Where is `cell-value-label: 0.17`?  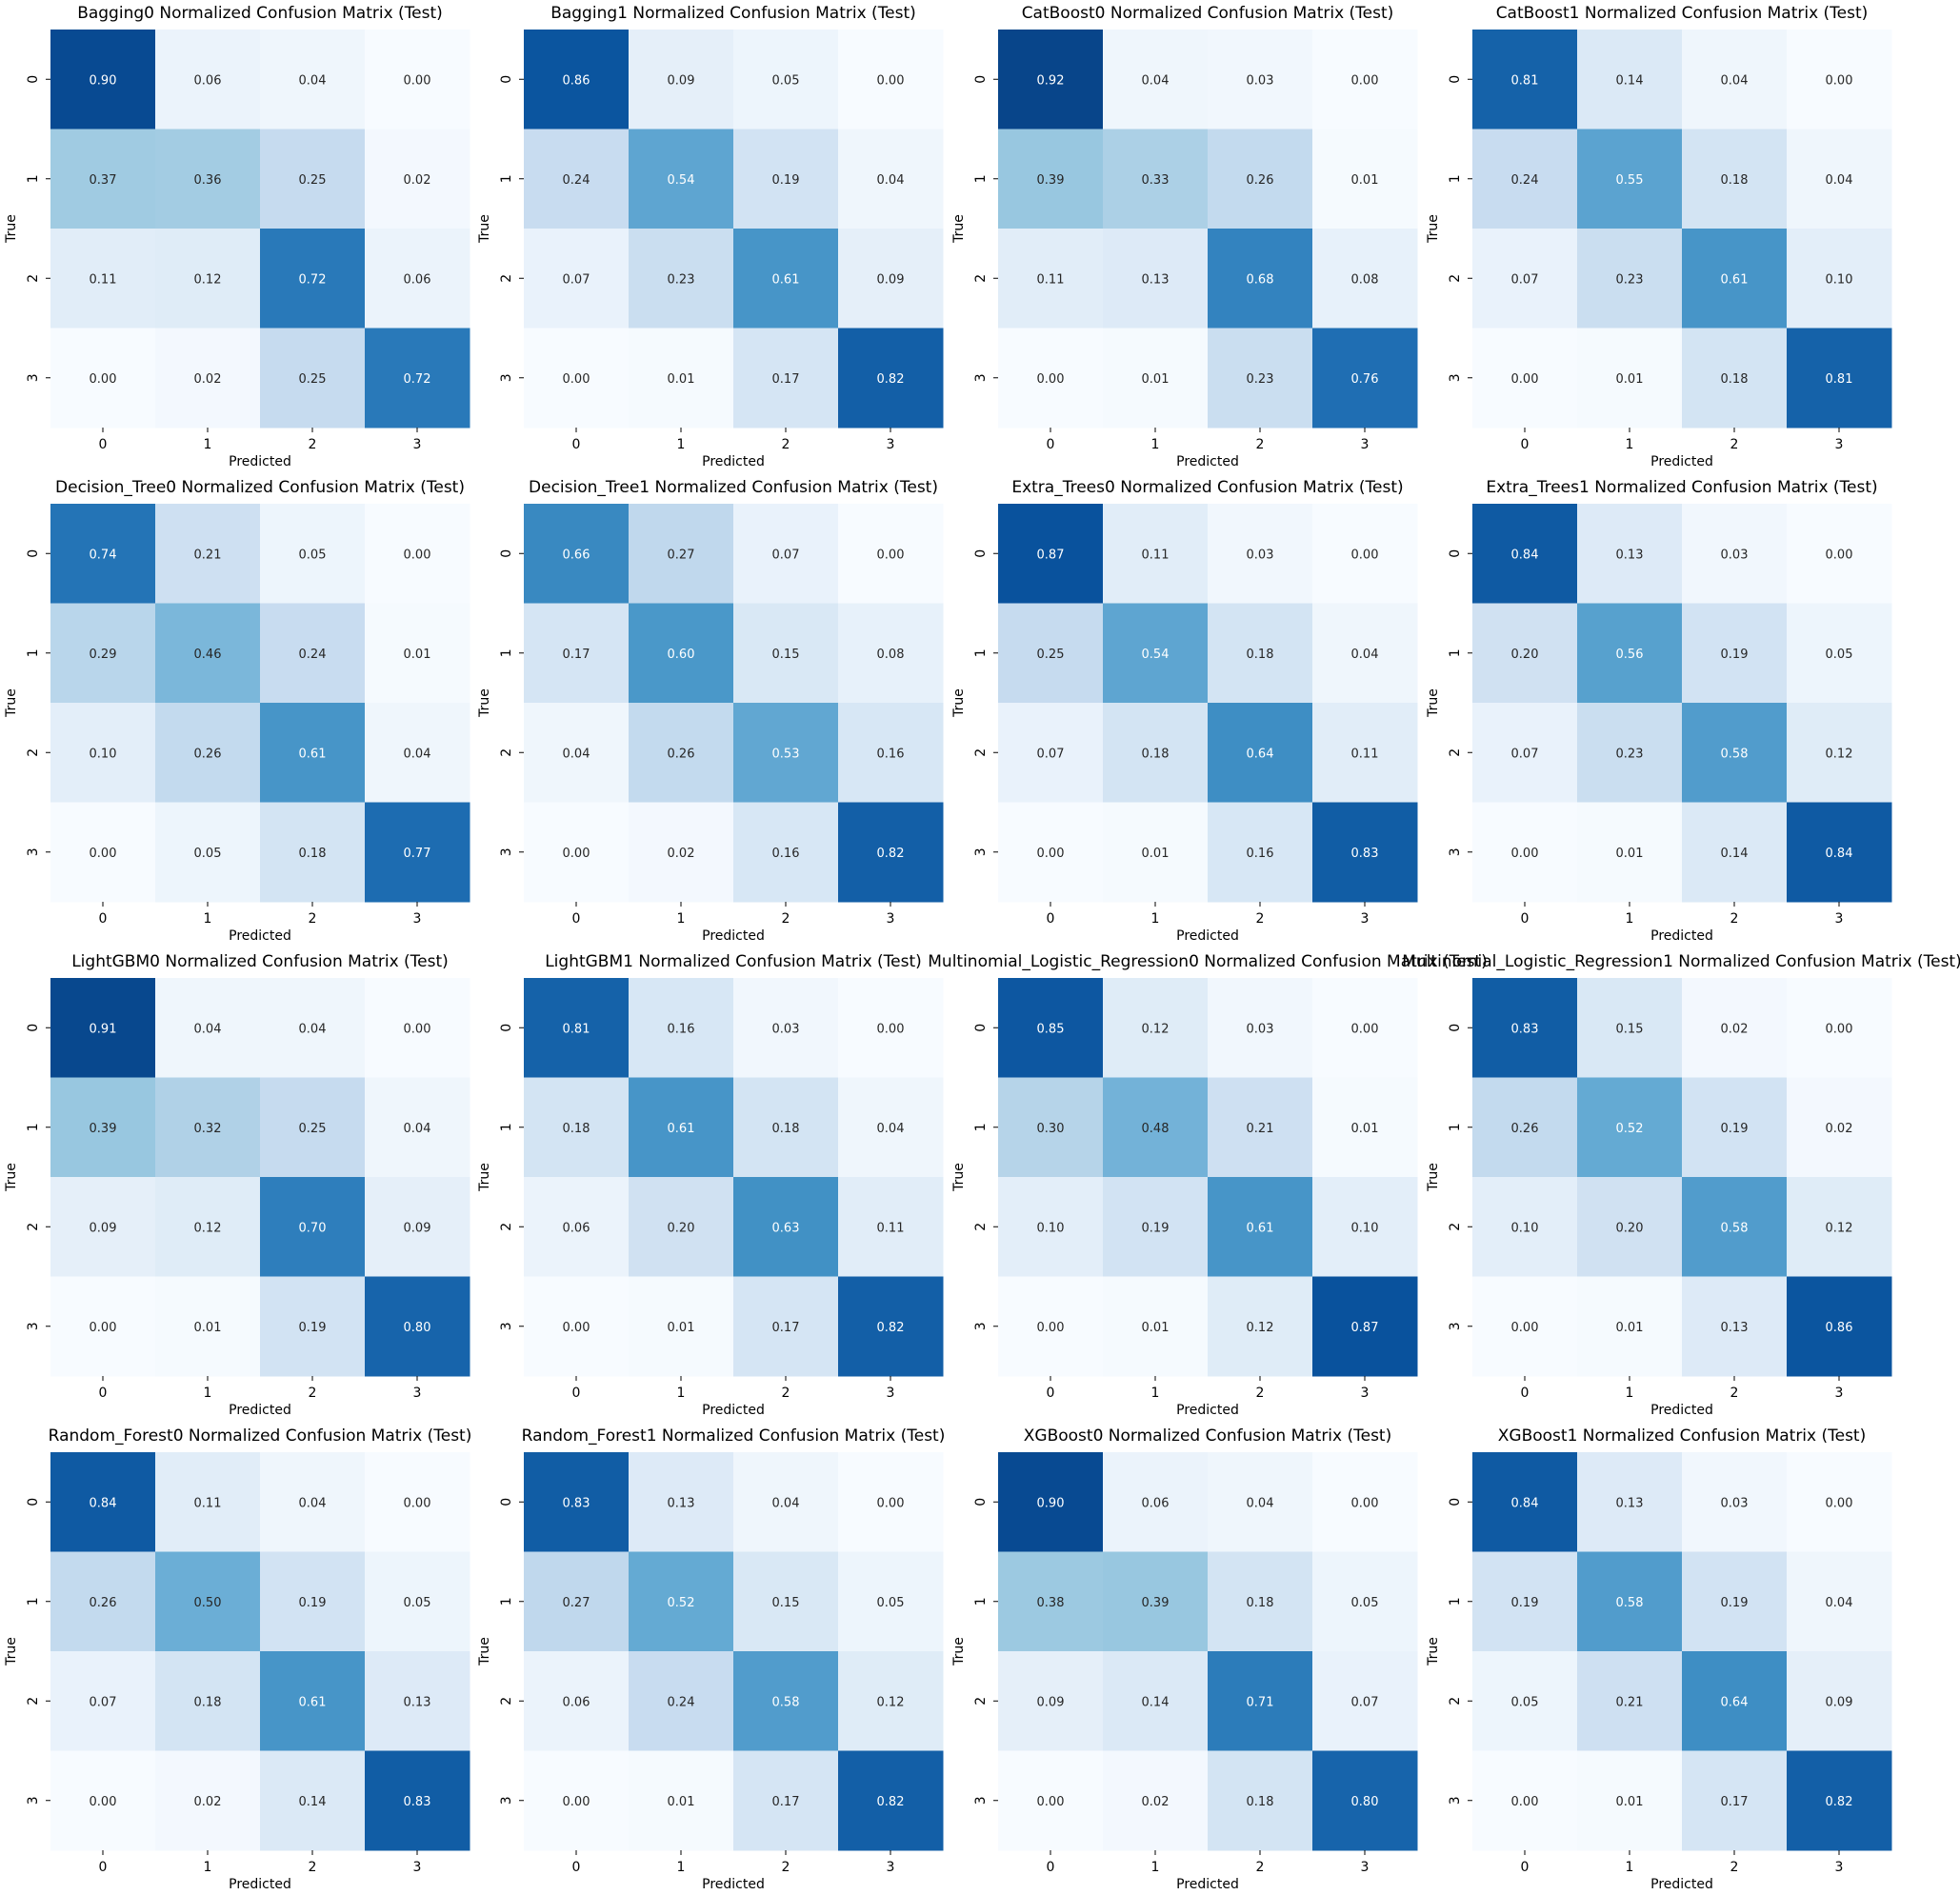 cell-value-label: 0.17 is located at coordinates (786, 379).